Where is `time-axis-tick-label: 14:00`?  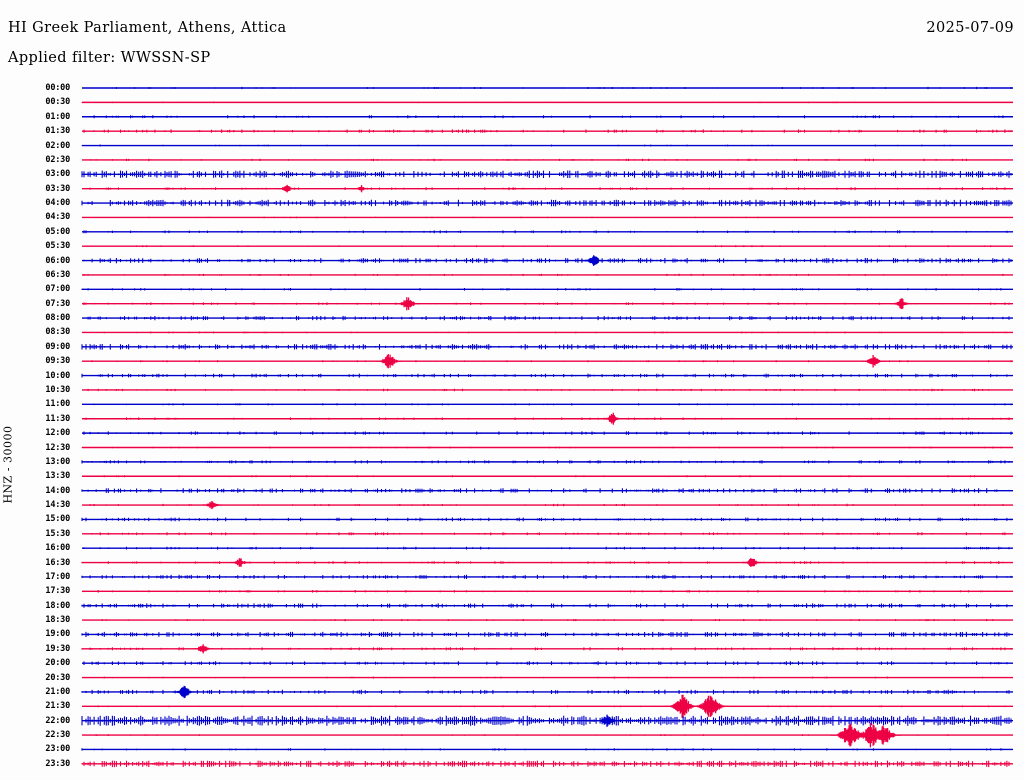
time-axis-tick-label: 14:00 is located at coordinates (57, 490).